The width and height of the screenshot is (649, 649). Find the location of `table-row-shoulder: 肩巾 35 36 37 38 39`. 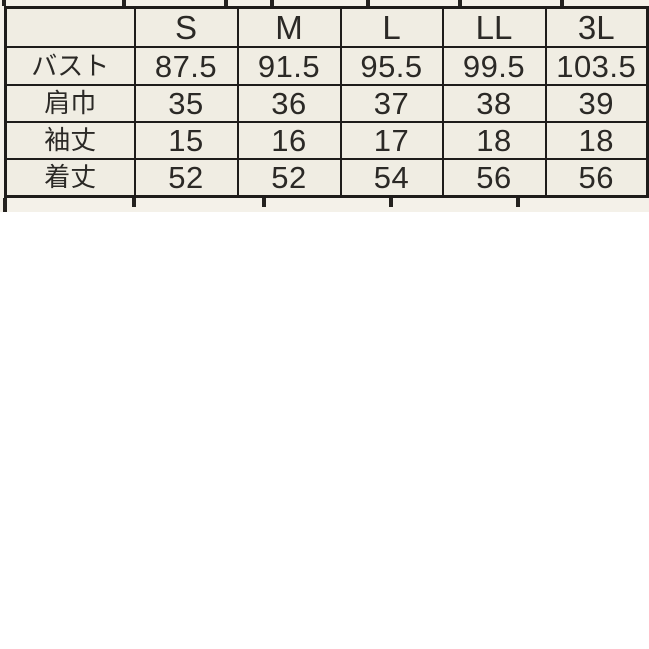

table-row-shoulder: 肩巾 35 36 37 38 39 is located at coordinates (326, 103).